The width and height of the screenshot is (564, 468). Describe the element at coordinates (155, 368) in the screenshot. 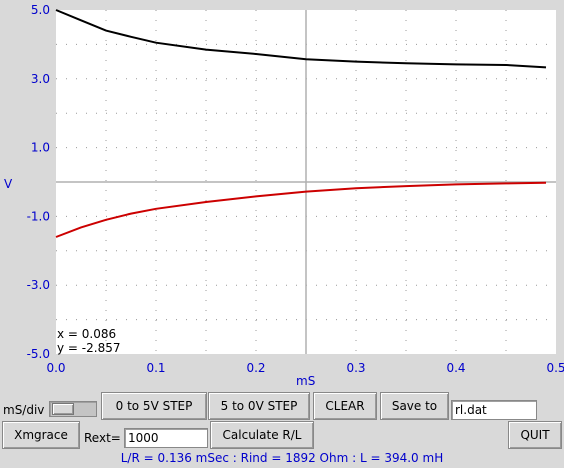

I see `x-tick-label: 0.1` at that location.